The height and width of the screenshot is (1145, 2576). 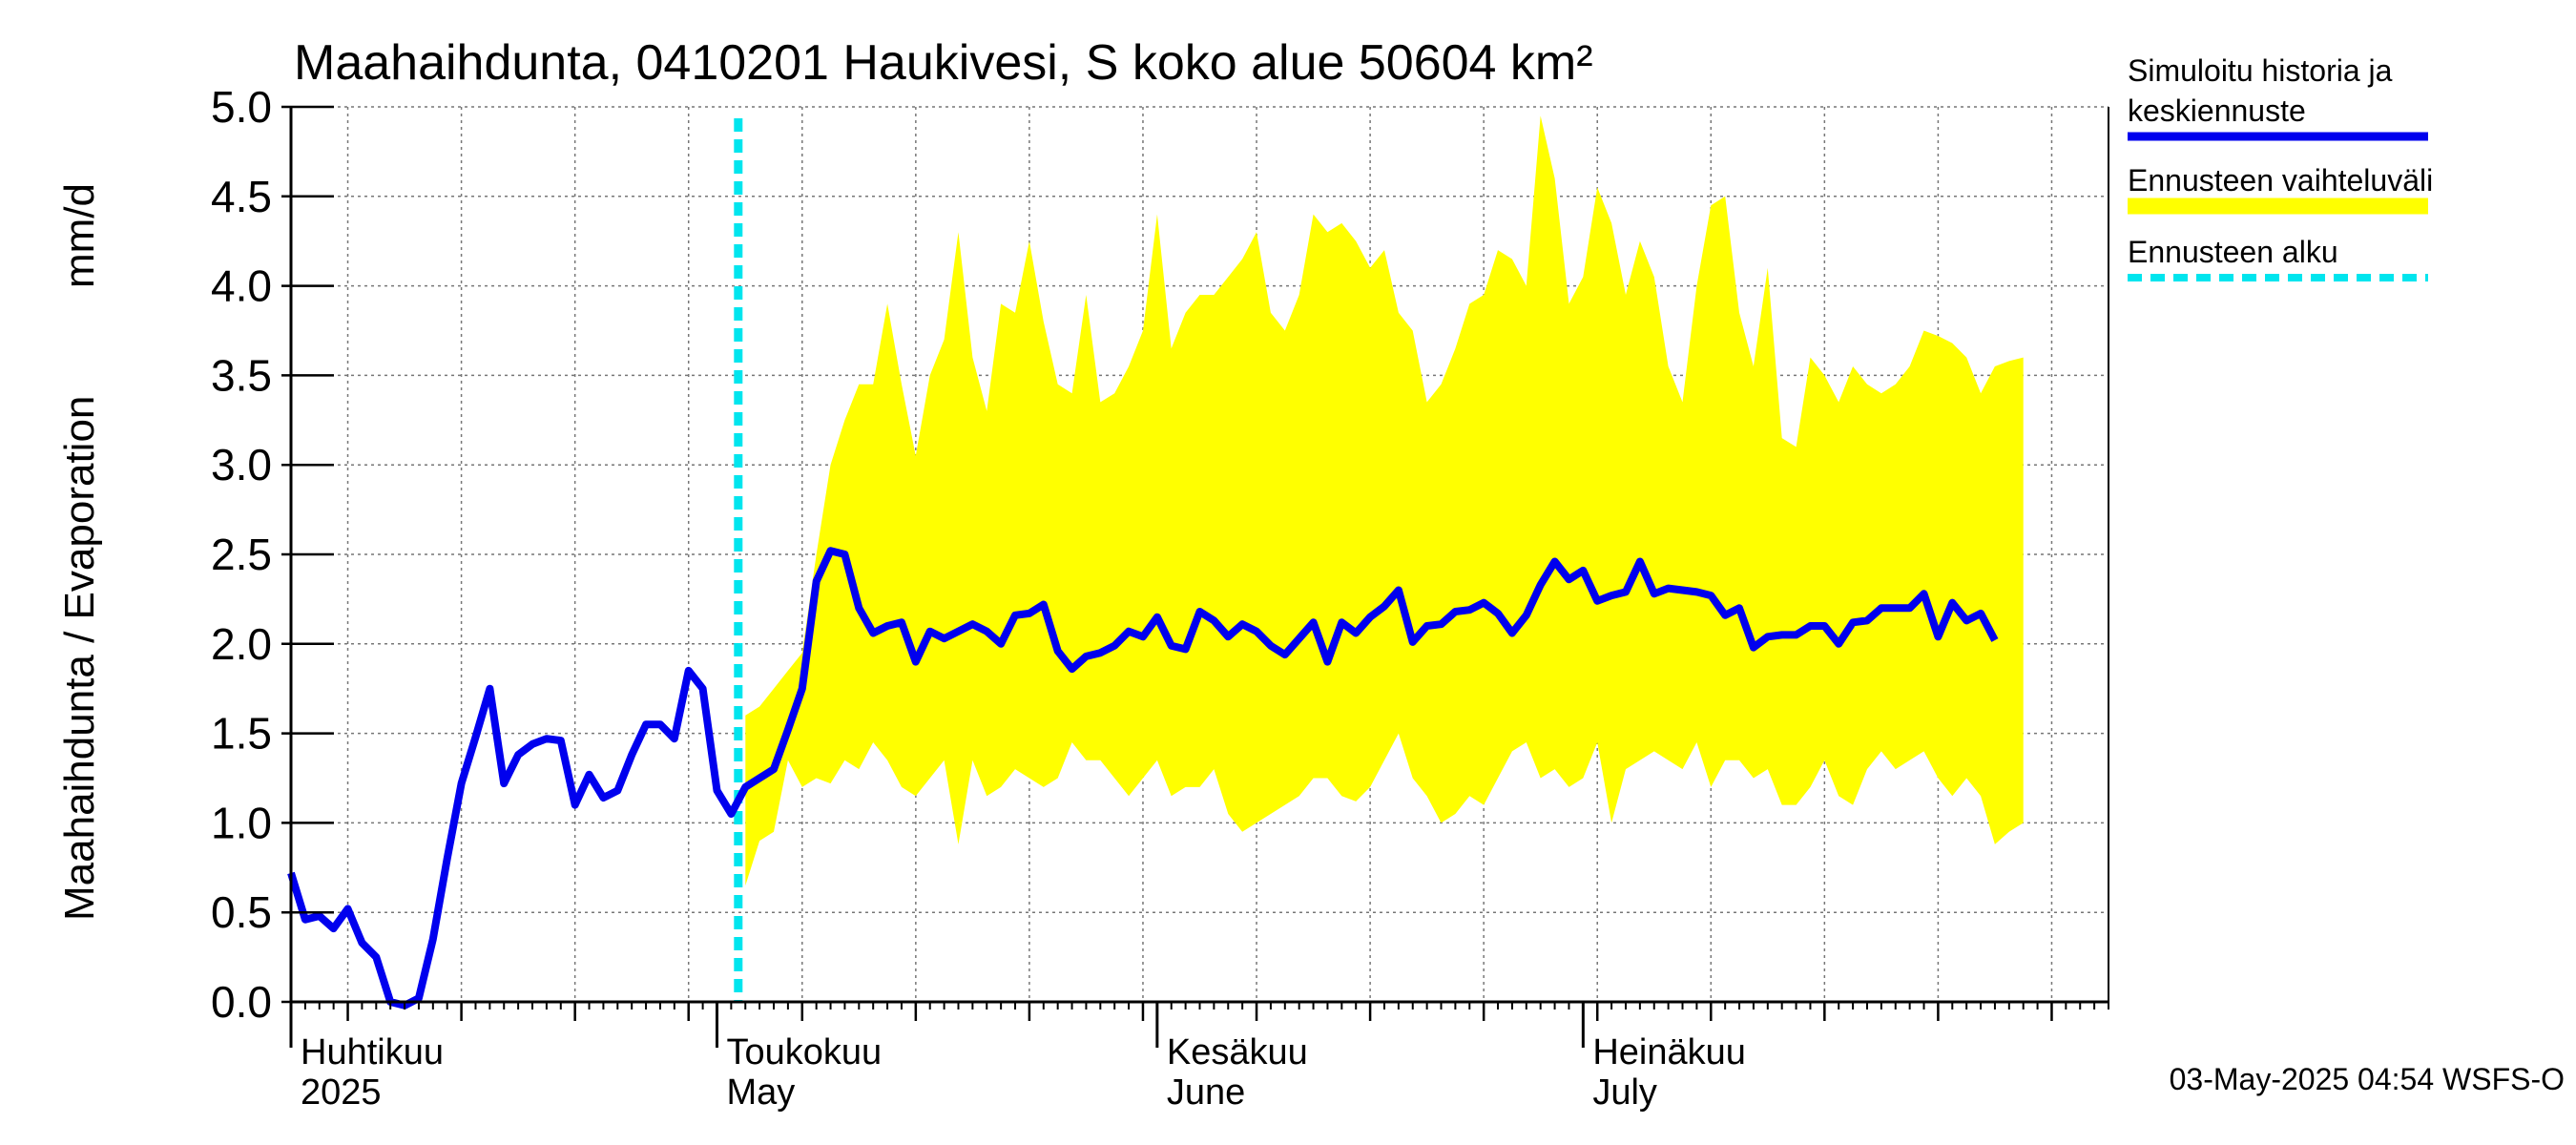 What do you see at coordinates (2367, 1079) in the screenshot?
I see `footer-timestamp: 03-May-2025 04:54 WSFS-O` at bounding box center [2367, 1079].